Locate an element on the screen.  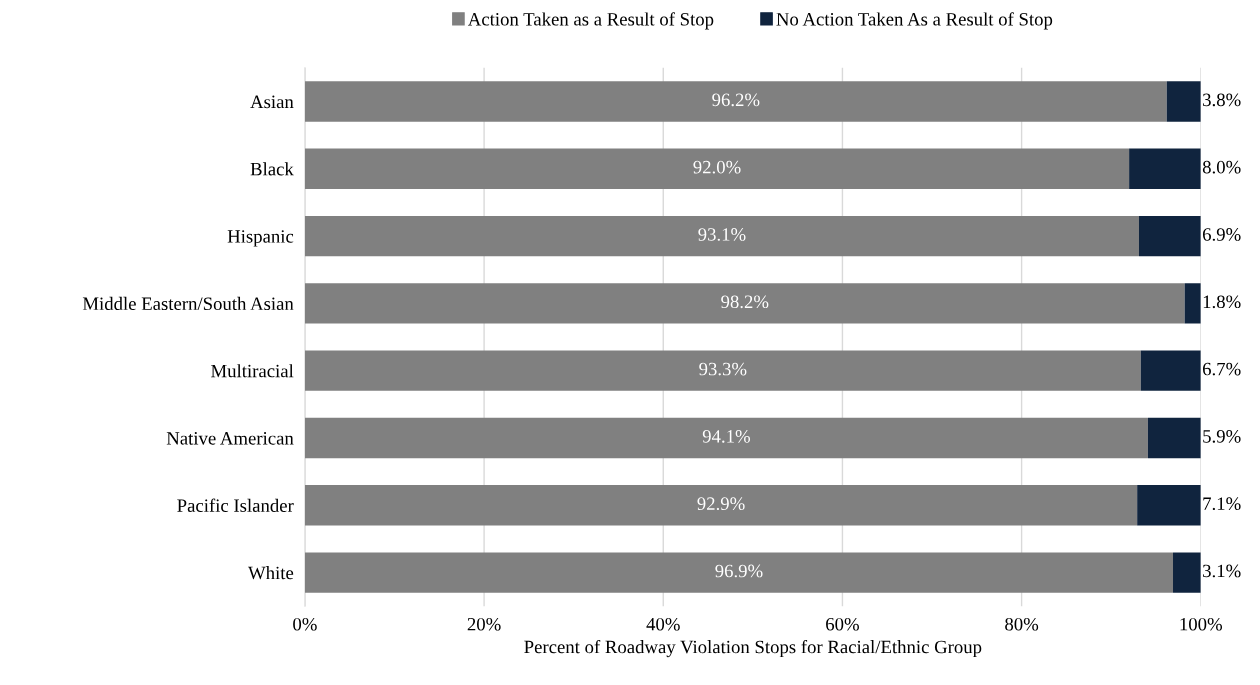
x-tick-label: 0% is located at coordinates (305, 624).